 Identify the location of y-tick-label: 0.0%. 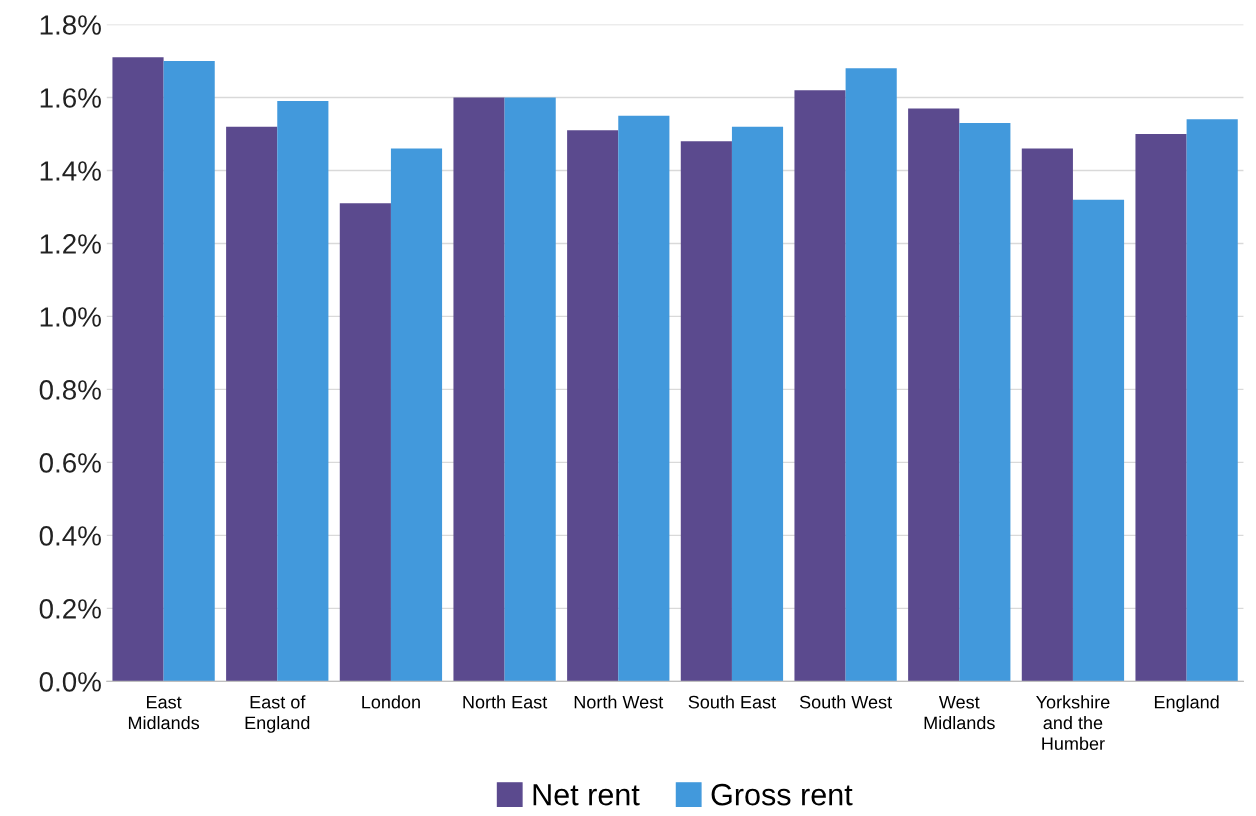
(70, 682).